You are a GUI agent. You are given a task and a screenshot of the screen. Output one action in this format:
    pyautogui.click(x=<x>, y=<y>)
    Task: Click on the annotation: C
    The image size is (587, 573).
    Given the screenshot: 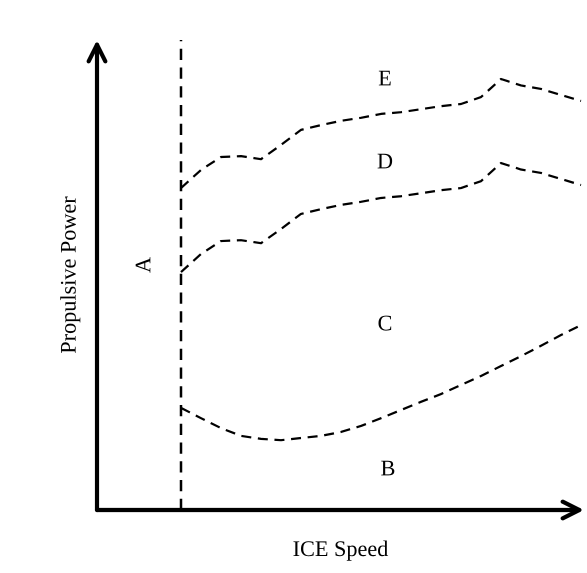 What is the action you would take?
    pyautogui.click(x=385, y=323)
    